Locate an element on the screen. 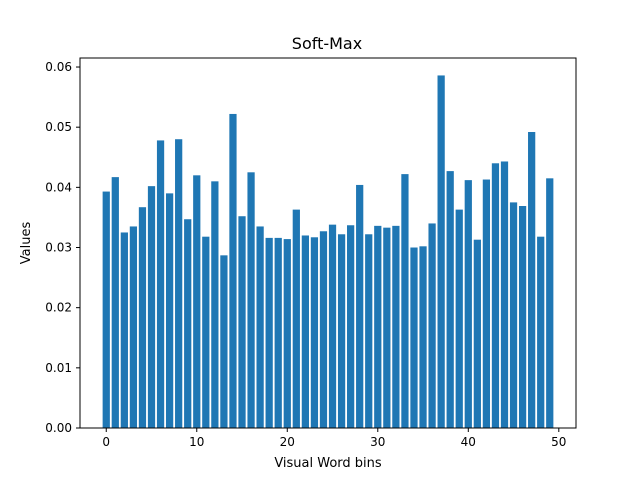 The width and height of the screenshot is (640, 480). x-tick-label: 10 is located at coordinates (196, 442).